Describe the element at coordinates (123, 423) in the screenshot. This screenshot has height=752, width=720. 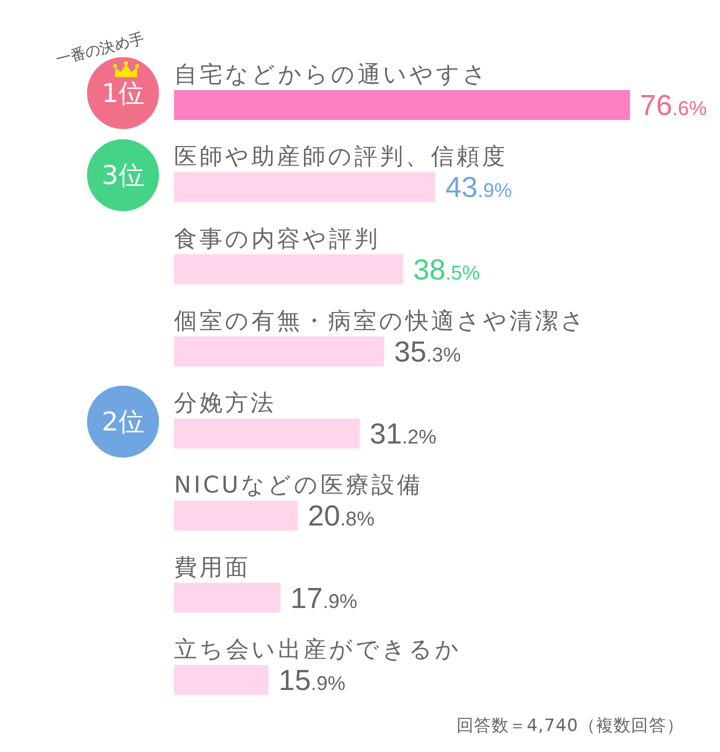
I see `text: 2位` at that location.